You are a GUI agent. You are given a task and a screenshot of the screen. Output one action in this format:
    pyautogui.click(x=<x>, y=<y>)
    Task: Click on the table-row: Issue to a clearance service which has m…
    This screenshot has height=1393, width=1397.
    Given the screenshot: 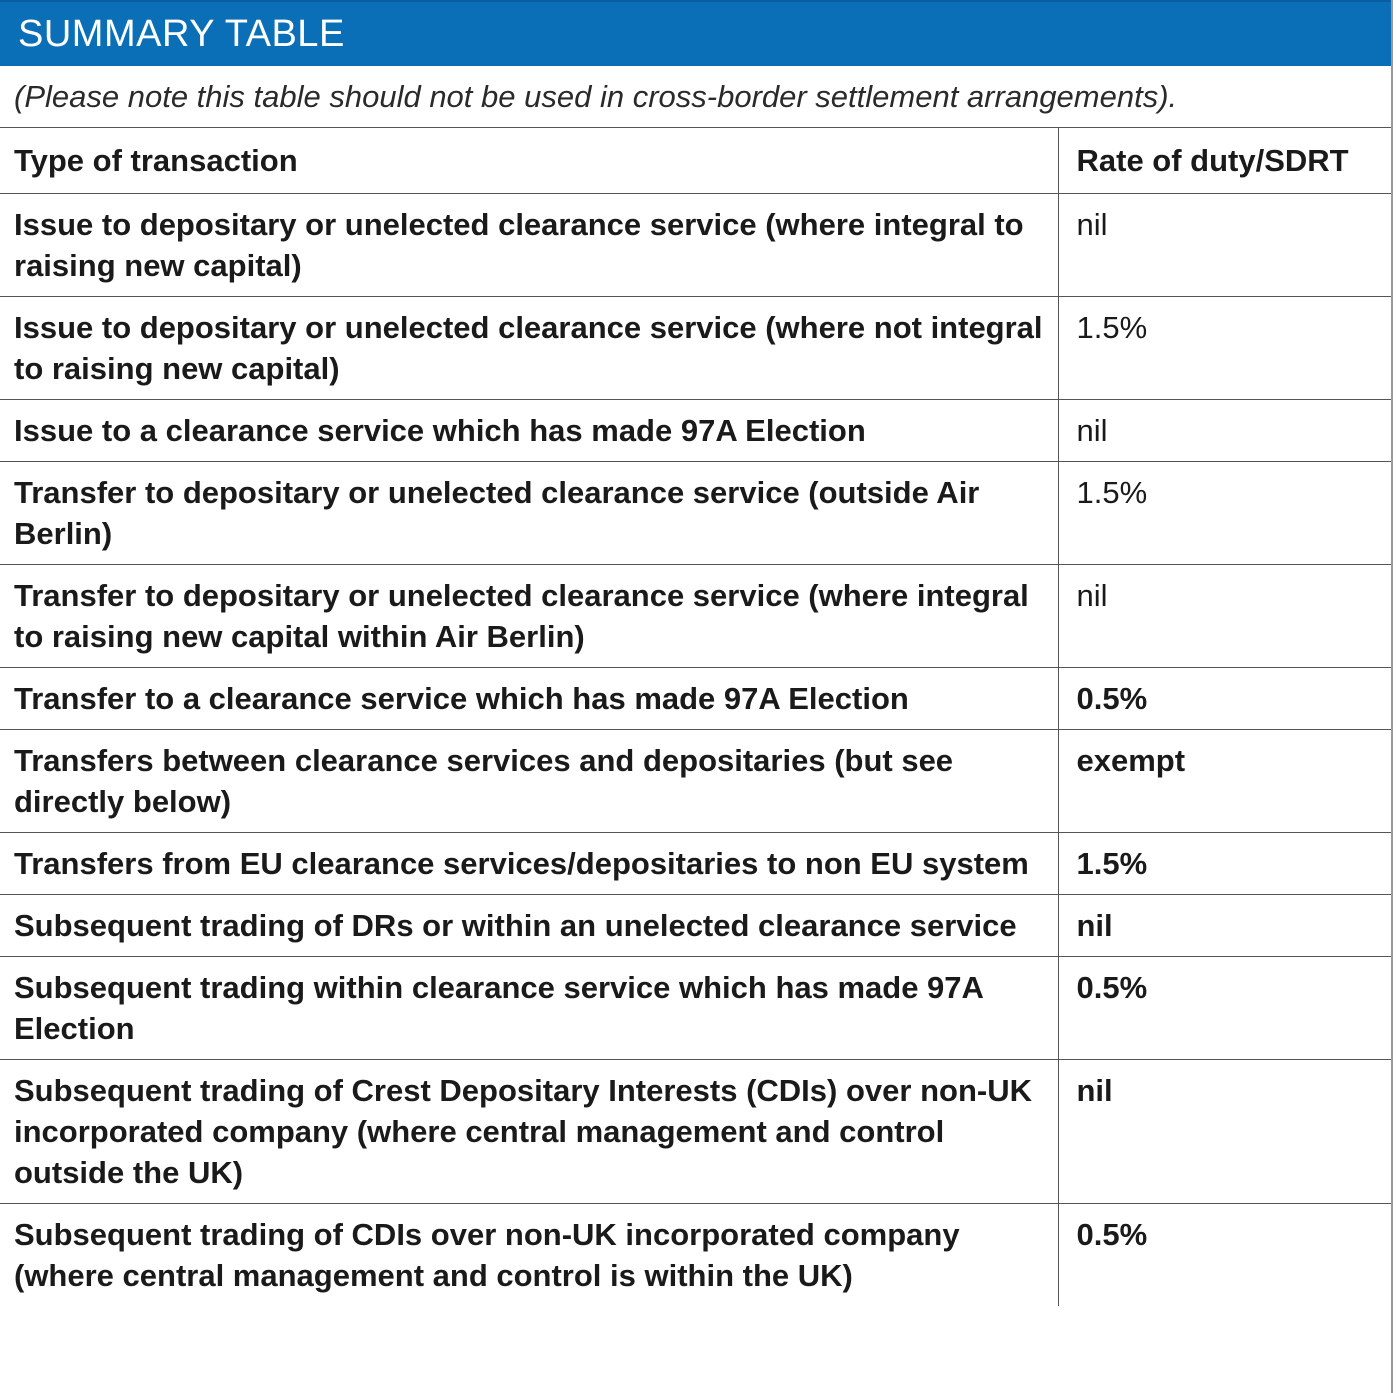 What is the action you would take?
    pyautogui.click(x=695, y=430)
    